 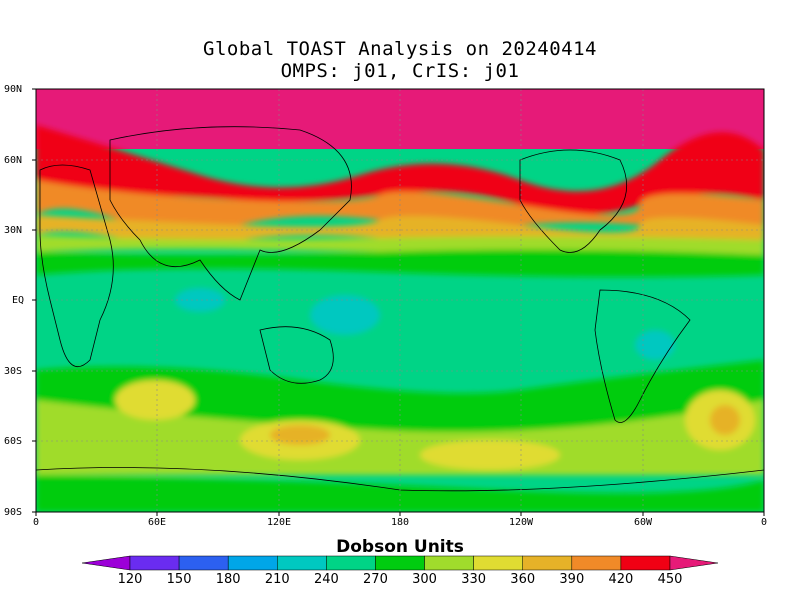 I want to click on lat-label: 30N, so click(x=13, y=230).